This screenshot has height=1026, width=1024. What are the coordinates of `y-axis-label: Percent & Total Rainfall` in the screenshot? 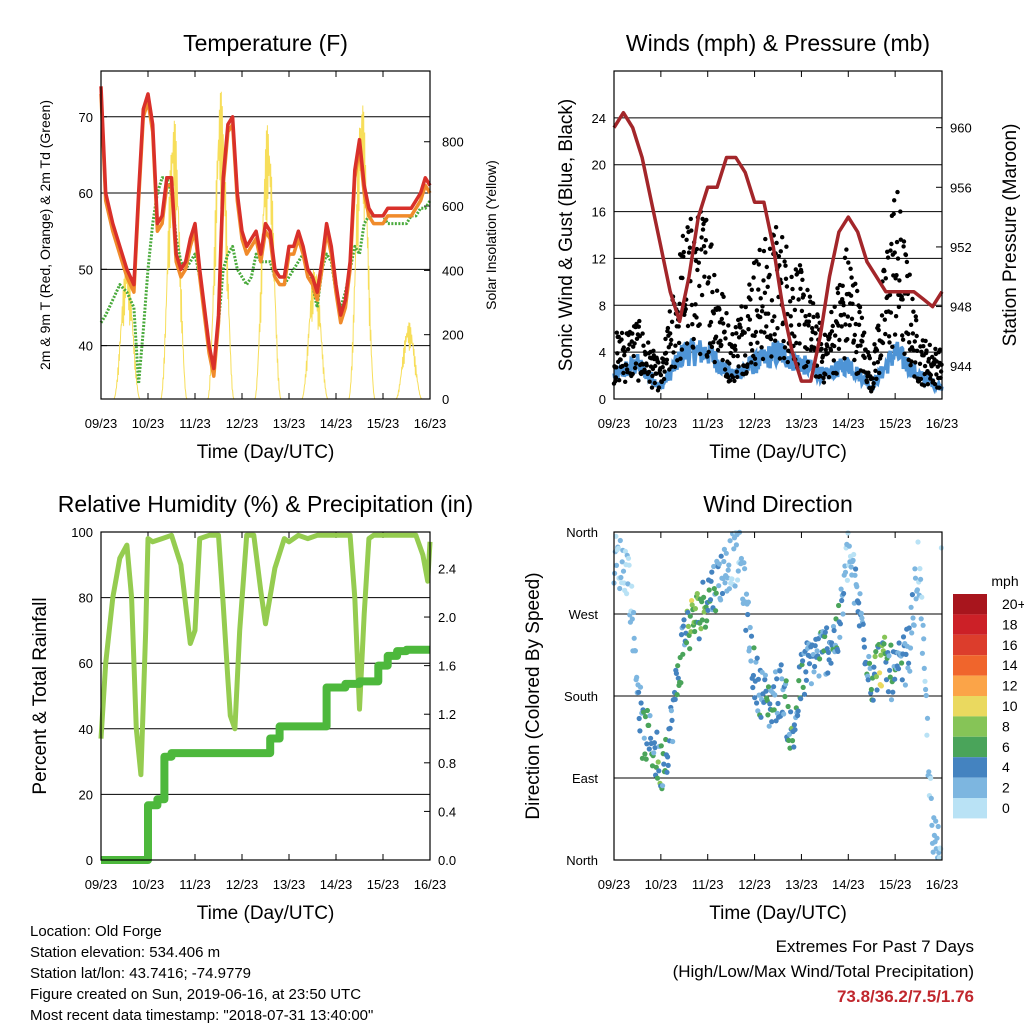 It's located at (40, 695).